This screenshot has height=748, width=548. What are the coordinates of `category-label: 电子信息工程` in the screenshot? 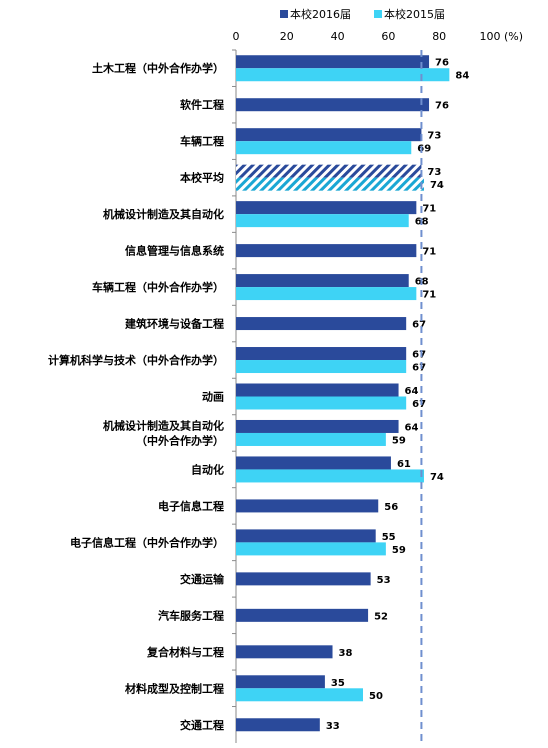 It's located at (191, 506).